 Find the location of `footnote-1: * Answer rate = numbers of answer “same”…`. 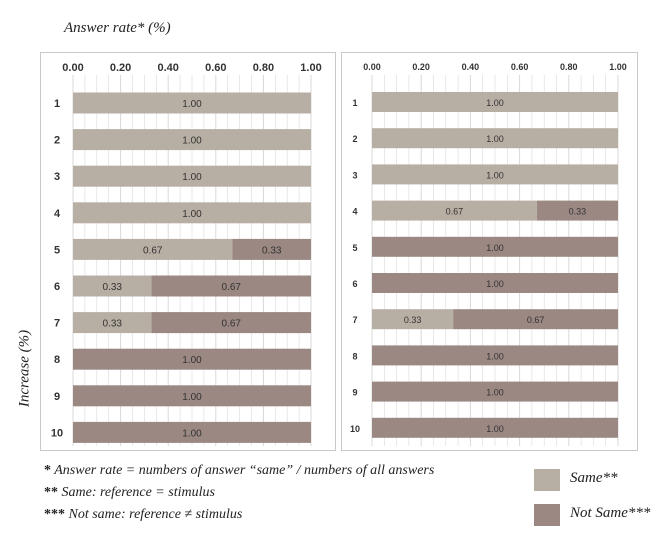

footnote-1: * Answer rate = numbers of answer “same”… is located at coordinates (239, 470).